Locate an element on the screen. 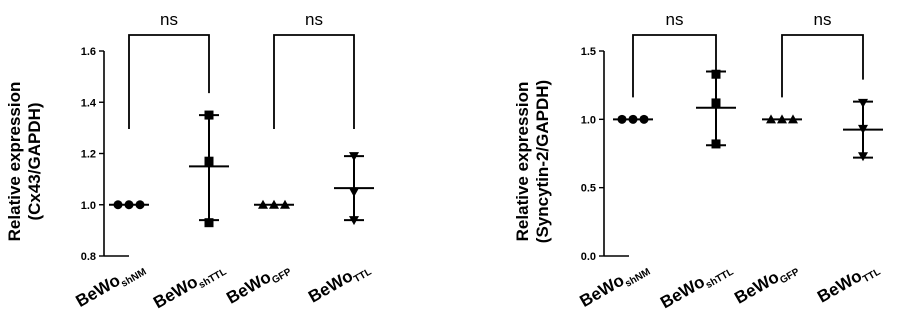  y-axis-label: Relative expression (Cx43/GAPDH) is located at coordinates (24, 162).